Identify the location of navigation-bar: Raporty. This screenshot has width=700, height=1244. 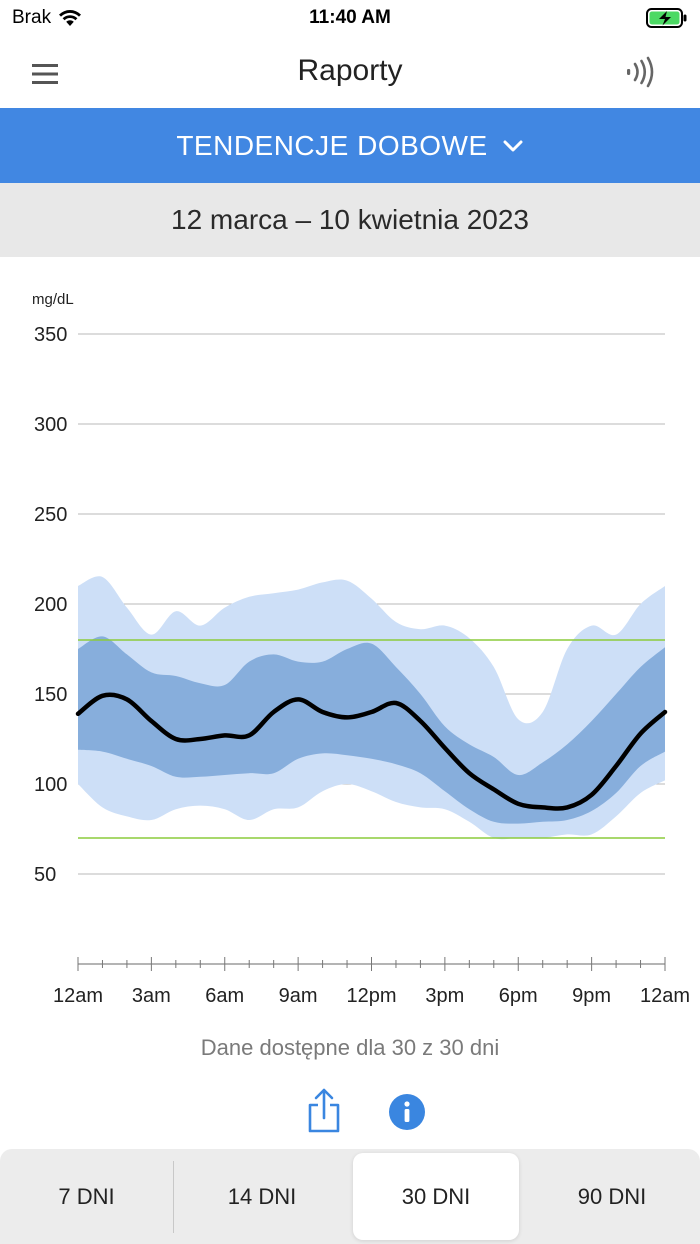
(350, 72).